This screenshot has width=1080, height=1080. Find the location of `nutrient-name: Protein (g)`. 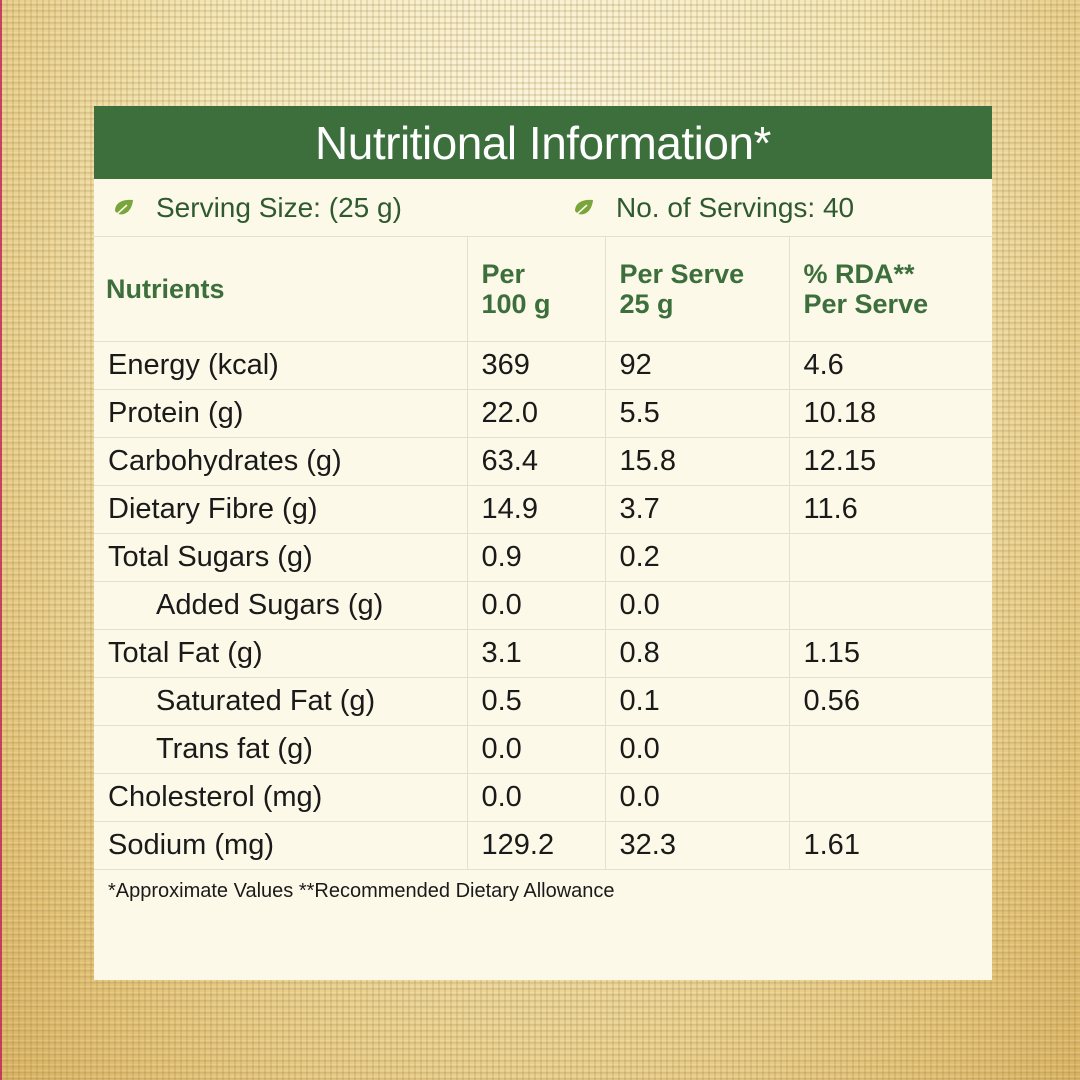

nutrient-name: Protein (g) is located at coordinates (280, 413).